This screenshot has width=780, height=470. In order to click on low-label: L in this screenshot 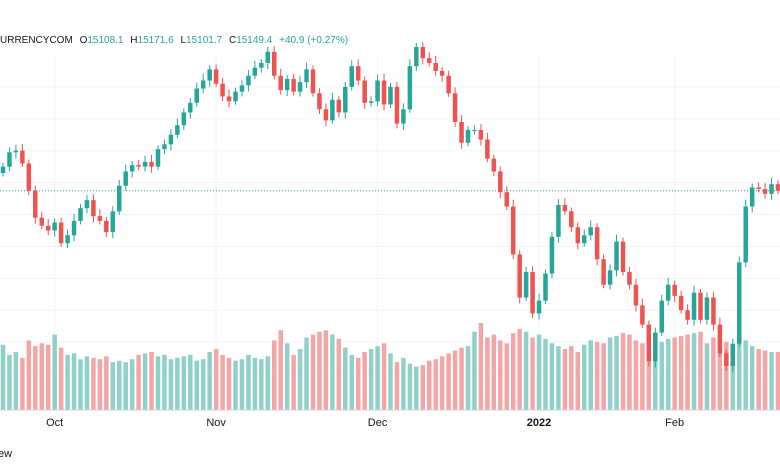, I will do `click(183, 40)`.